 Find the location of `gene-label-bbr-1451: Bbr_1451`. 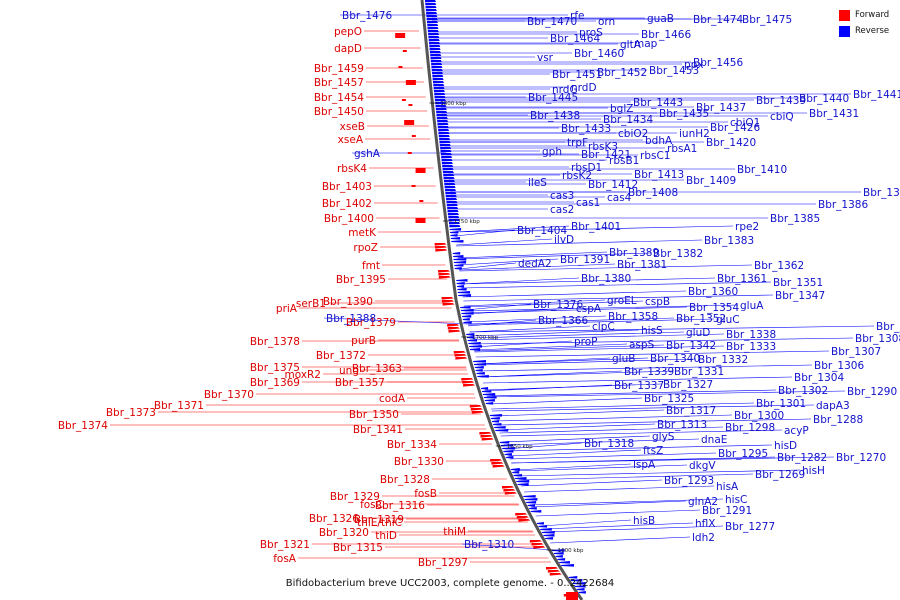

gene-label-bbr-1451: Bbr_1451 is located at coordinates (577, 75).